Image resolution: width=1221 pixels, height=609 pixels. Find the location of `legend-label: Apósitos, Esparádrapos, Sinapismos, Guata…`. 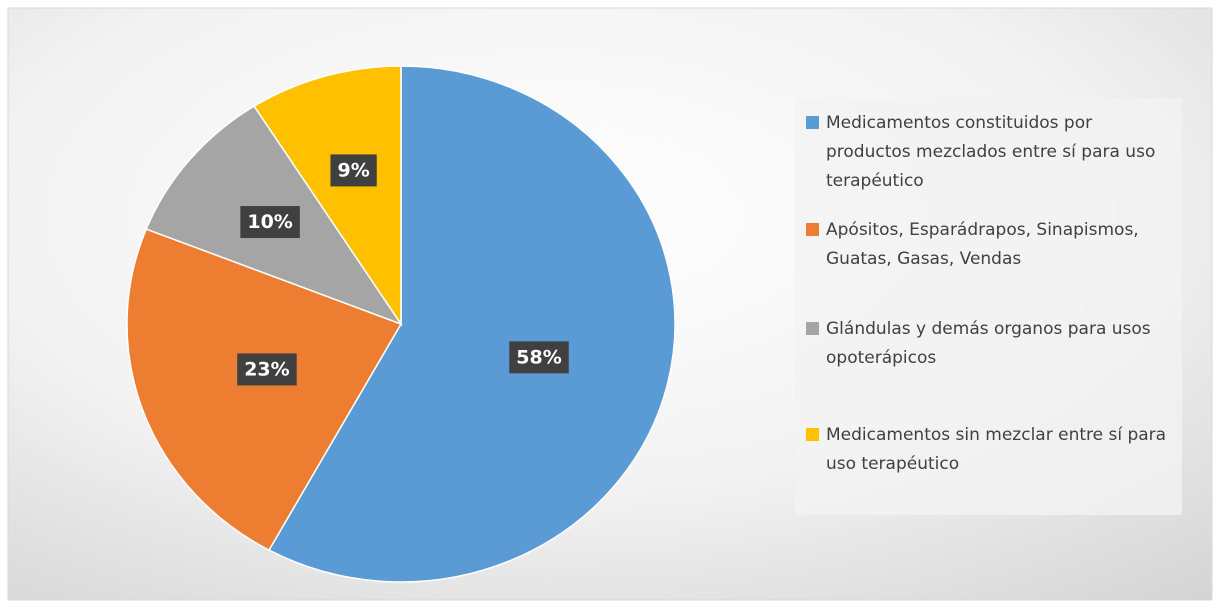

legend-label: Apósitos, Esparádrapos, Sinapismos, Guata… is located at coordinates (982, 244).